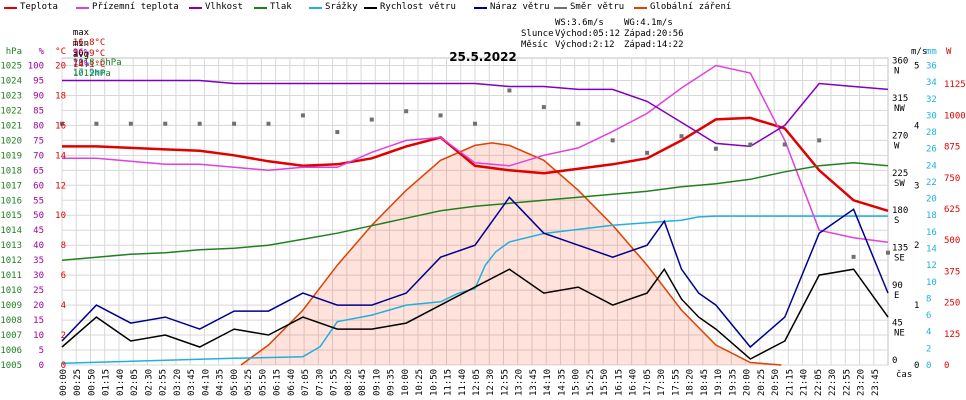 The image size is (966, 400). What do you see at coordinates (931, 150) in the screenshot?
I see `axis-tick-mm: 26` at bounding box center [931, 150].